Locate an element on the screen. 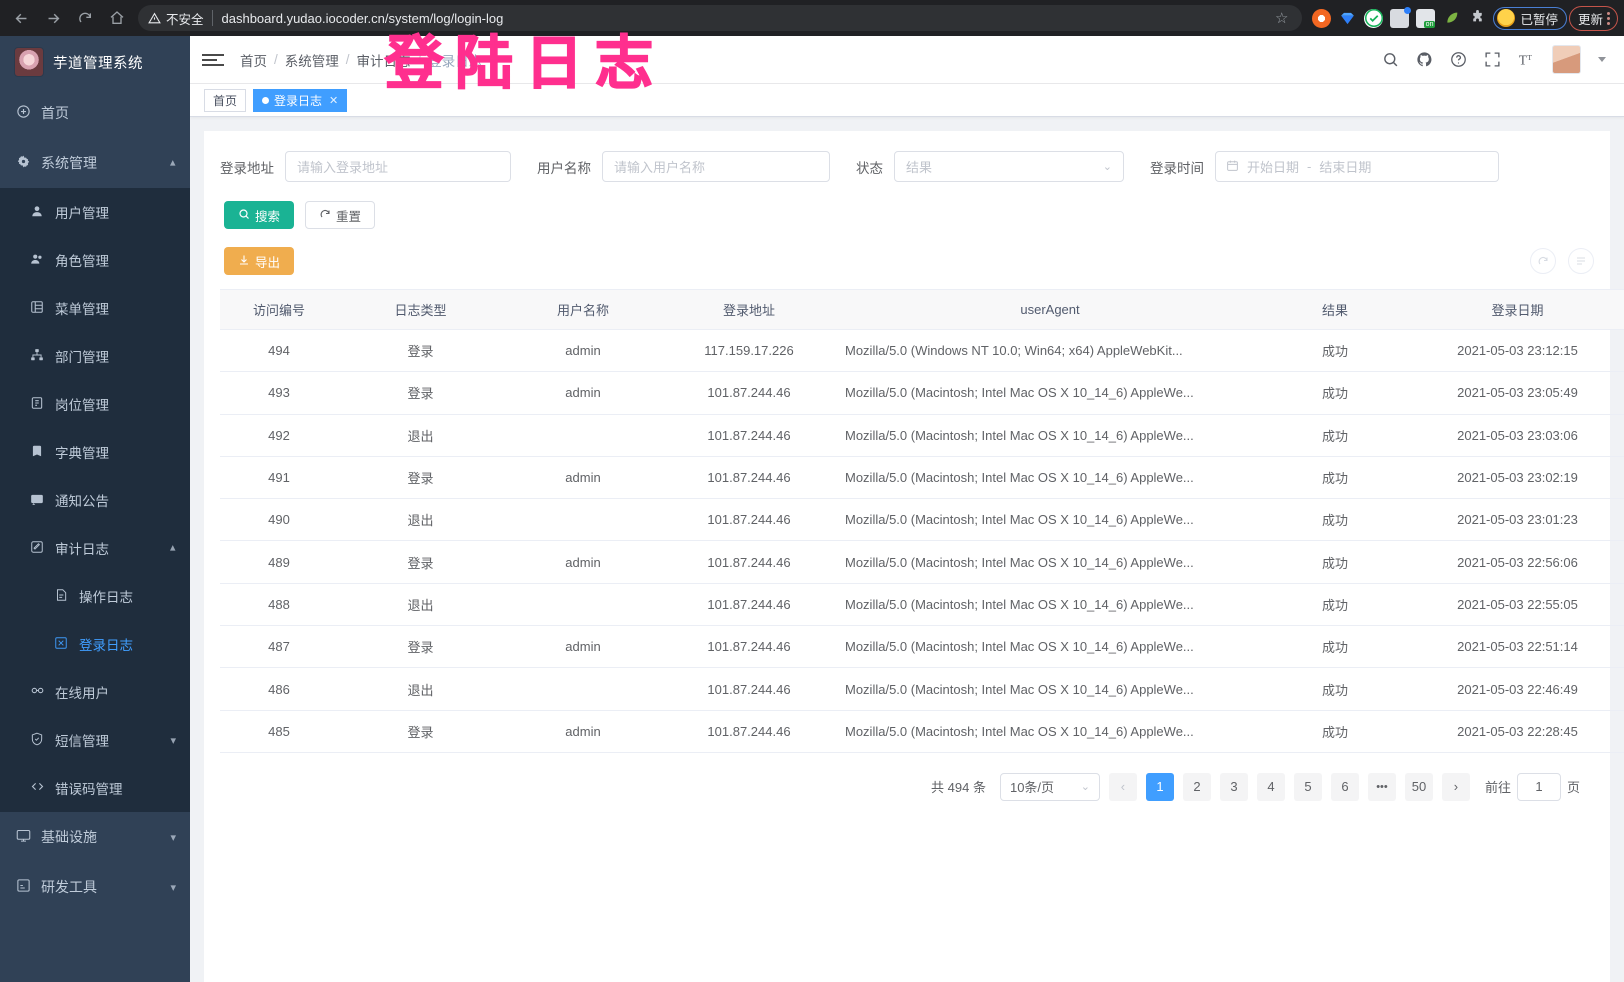  username-input: 请输入用户名称 is located at coordinates (716, 166).